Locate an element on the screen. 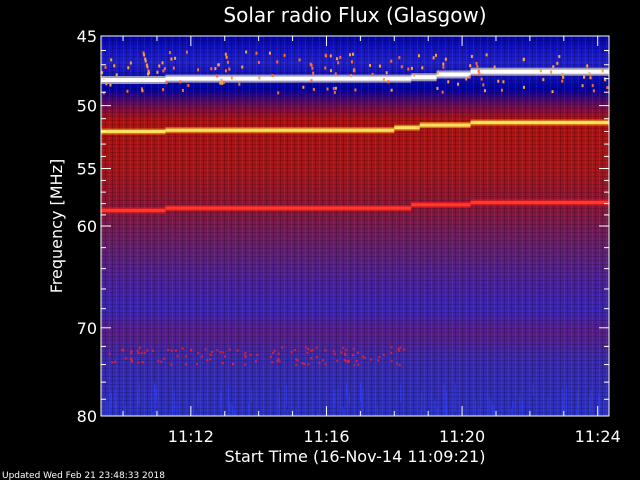 The height and width of the screenshot is (480, 640). chart-title: Solar radio Flux (Glasgow) is located at coordinates (354, 15).